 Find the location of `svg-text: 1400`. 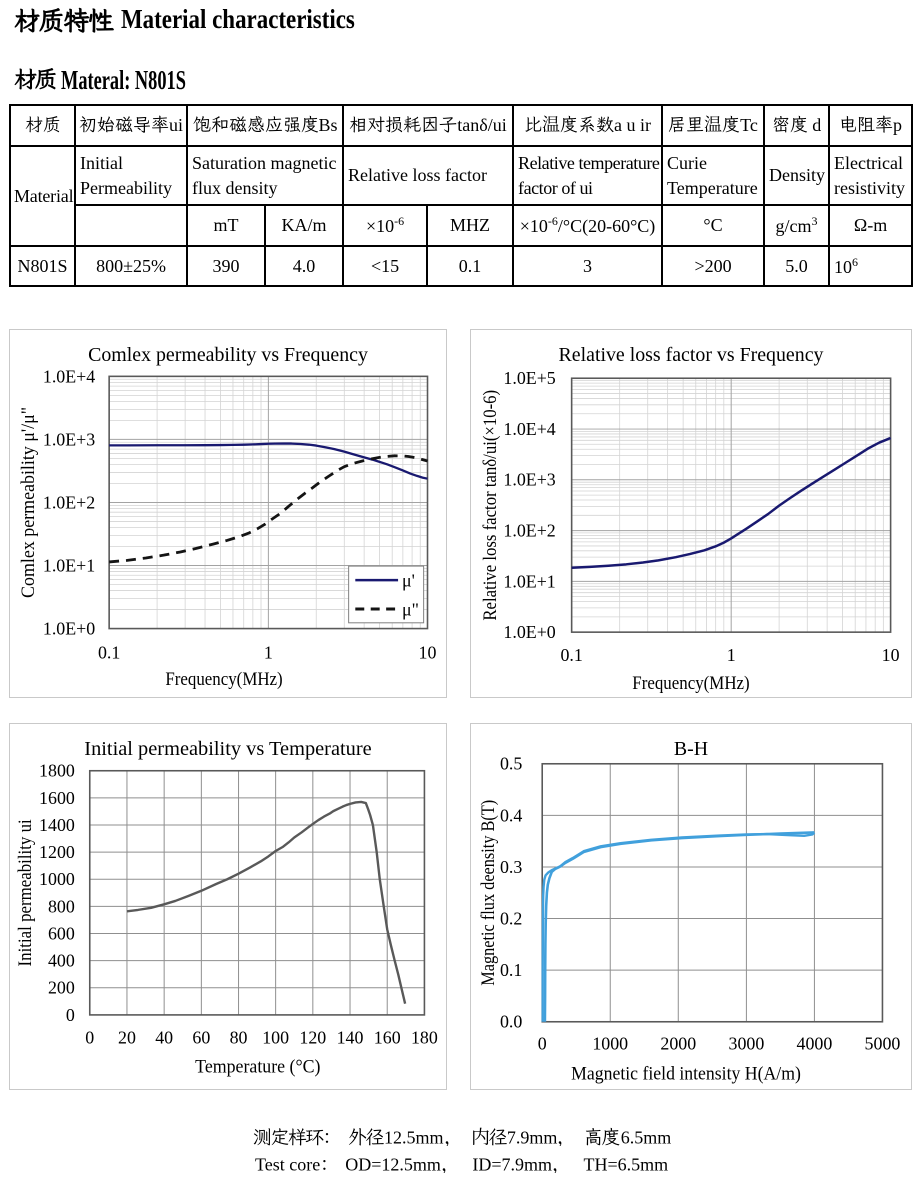

svg-text: 1400 is located at coordinates (57, 825).